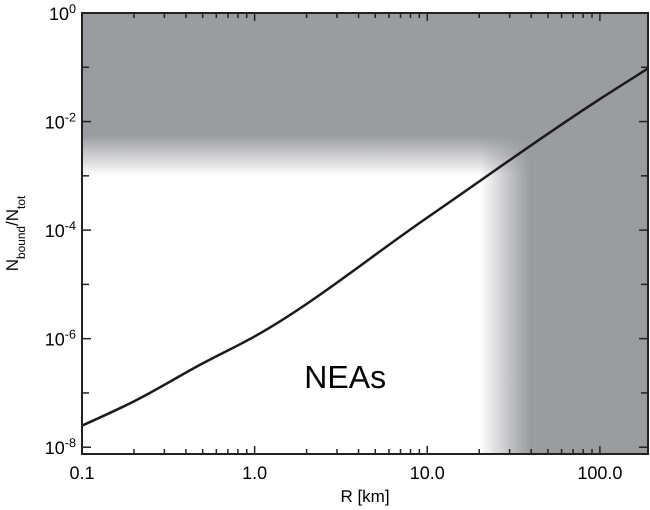 This screenshot has height=510, width=650. What do you see at coordinates (60, 121) in the screenshot?
I see `y-tick-label: 10$^{-2}$` at bounding box center [60, 121].